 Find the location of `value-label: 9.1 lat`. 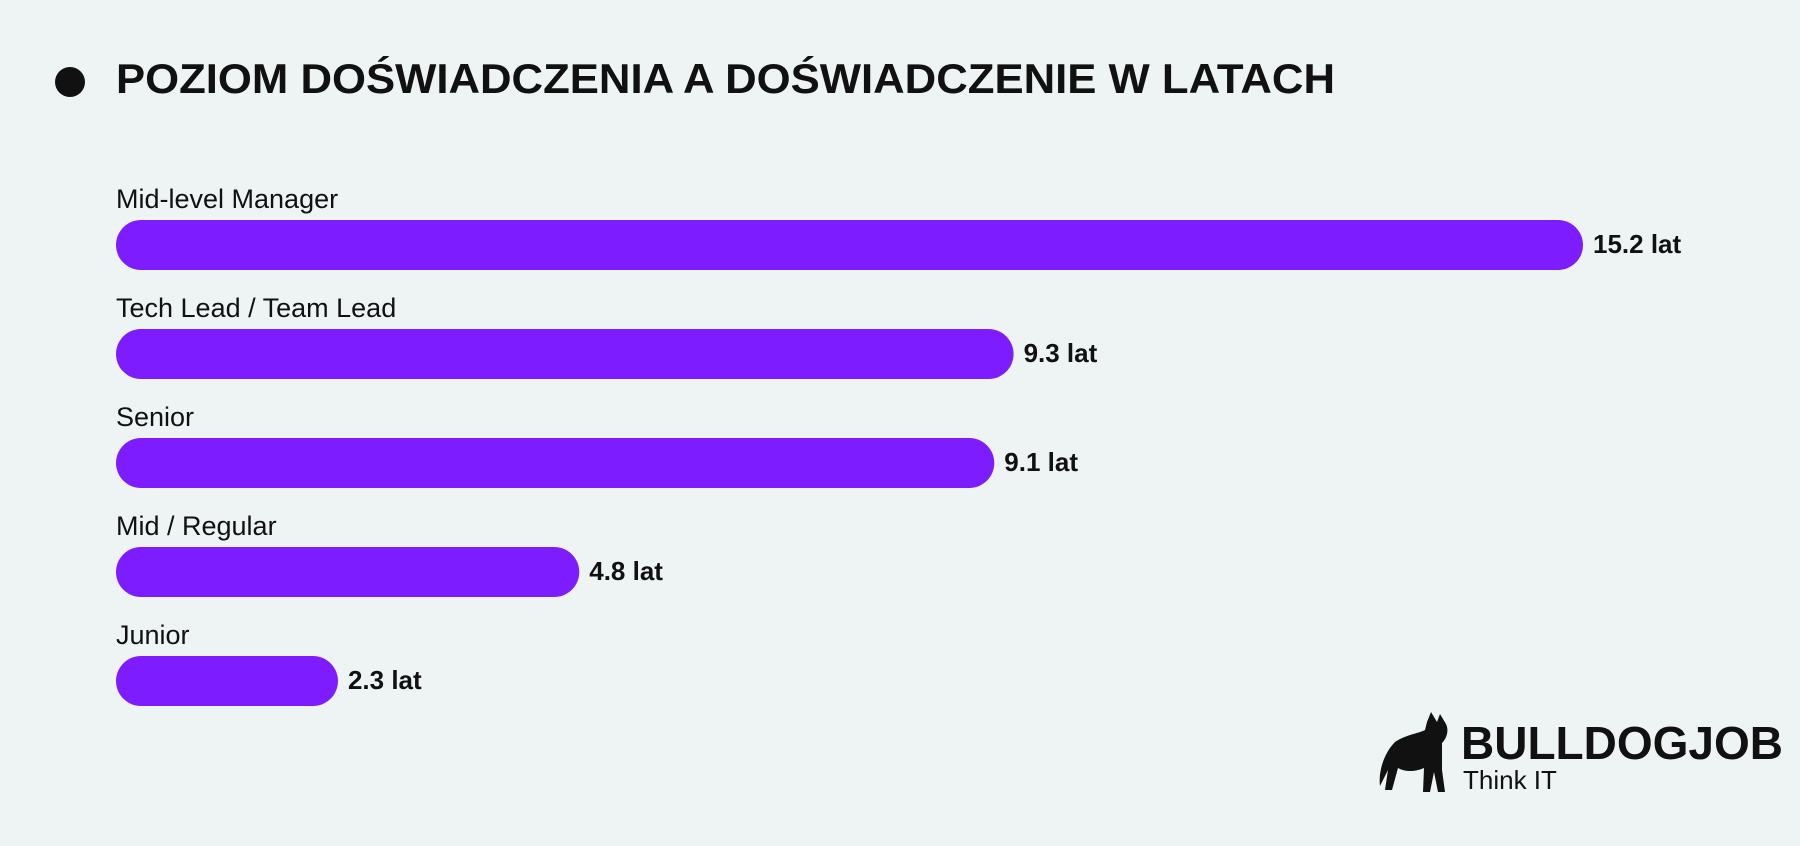

value-label: 9.1 lat is located at coordinates (1041, 462).